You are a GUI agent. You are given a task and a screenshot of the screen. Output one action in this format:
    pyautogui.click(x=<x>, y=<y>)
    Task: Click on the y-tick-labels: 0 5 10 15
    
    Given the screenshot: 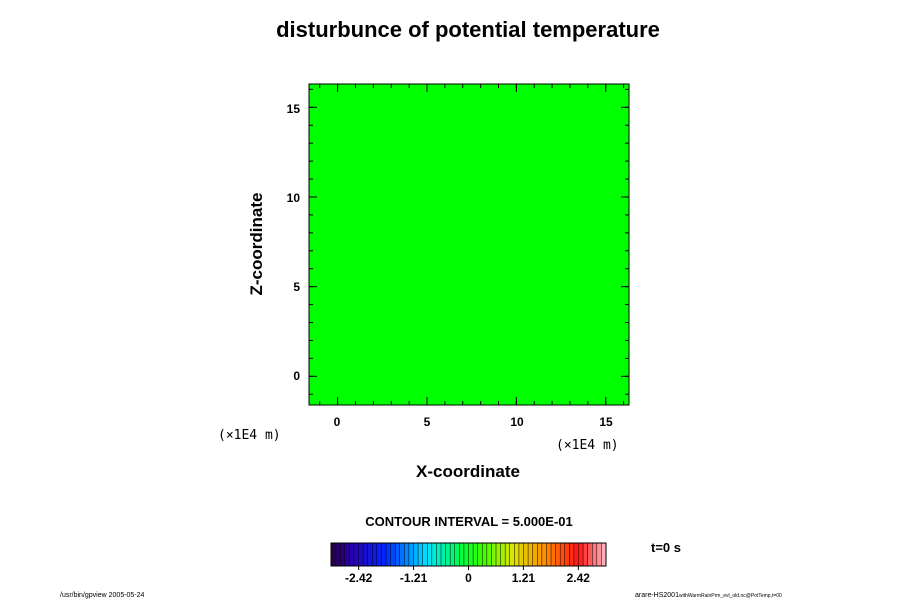 What is the action you would take?
    pyautogui.click(x=294, y=242)
    